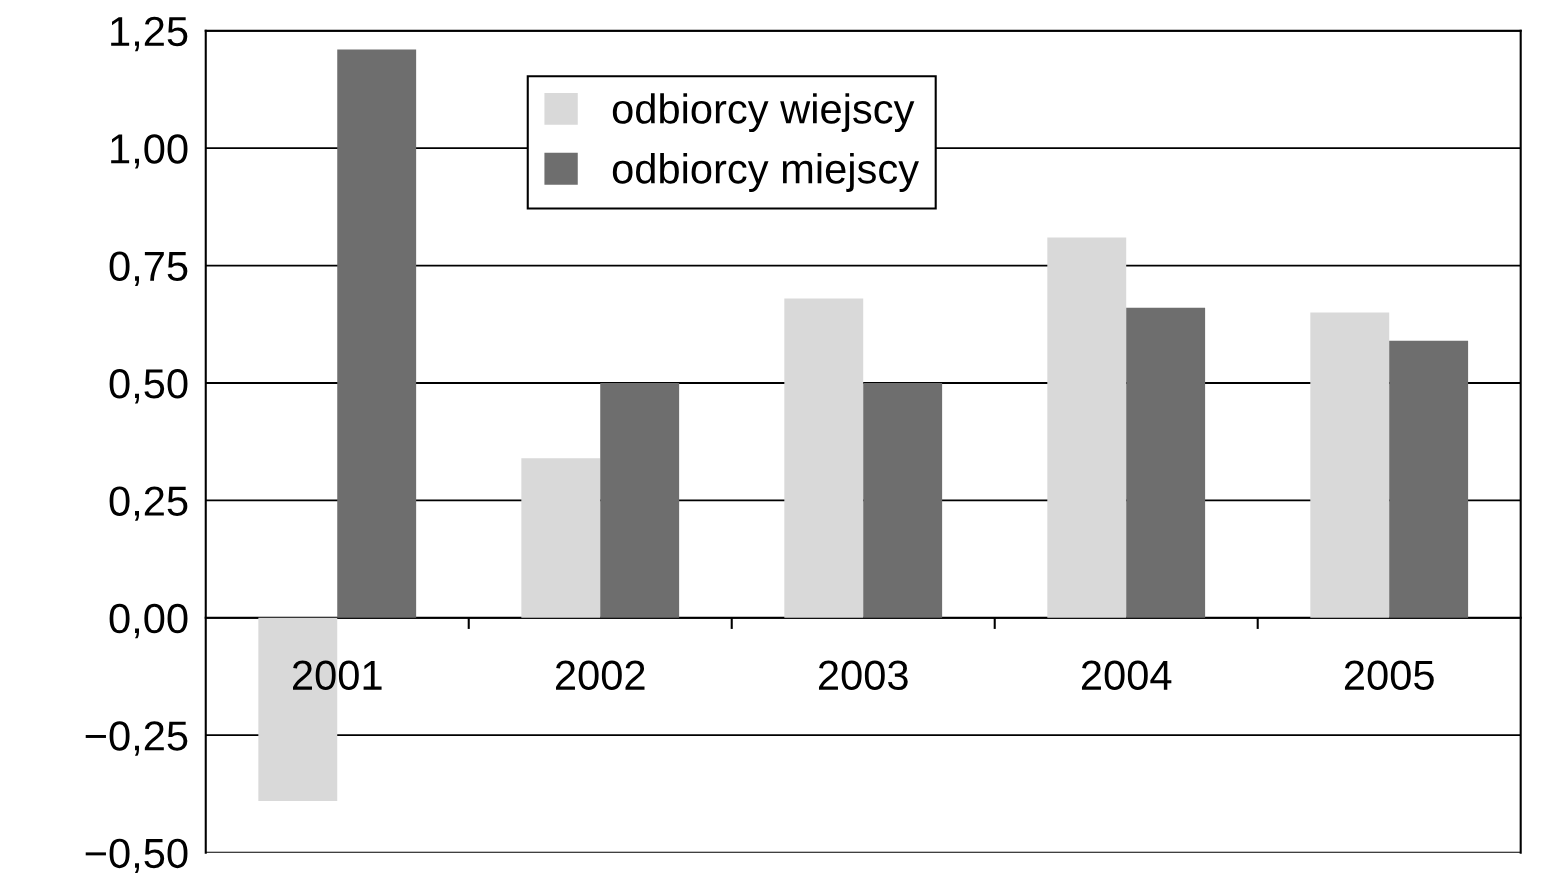 This screenshot has width=1547, height=879. I want to click on legend-label: odbiorcy miejscy, so click(765, 172).